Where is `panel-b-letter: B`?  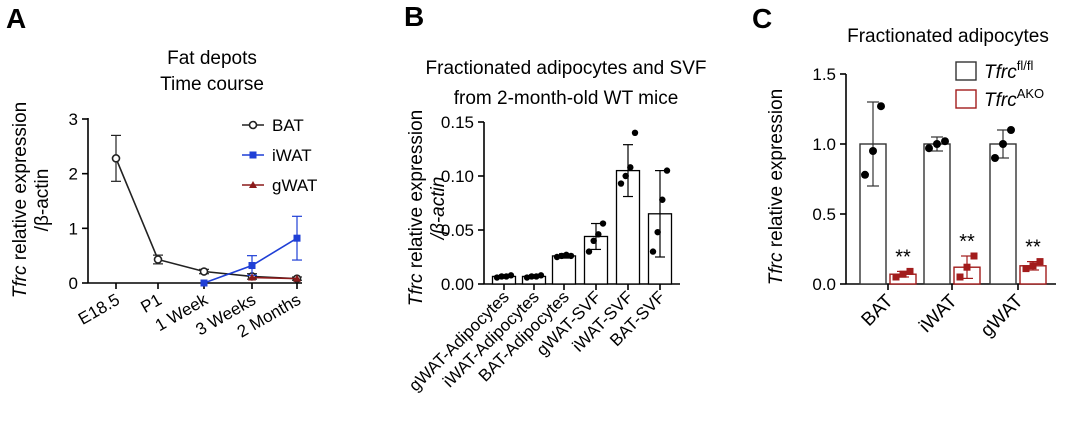 panel-b-letter: B is located at coordinates (414, 16).